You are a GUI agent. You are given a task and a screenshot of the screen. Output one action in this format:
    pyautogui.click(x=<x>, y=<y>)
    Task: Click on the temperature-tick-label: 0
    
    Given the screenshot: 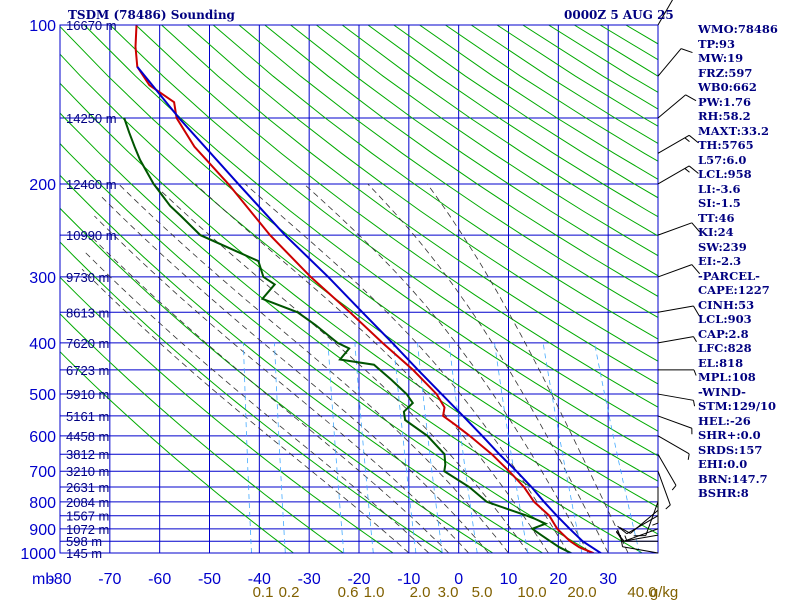 What is the action you would take?
    pyautogui.click(x=458, y=579)
    